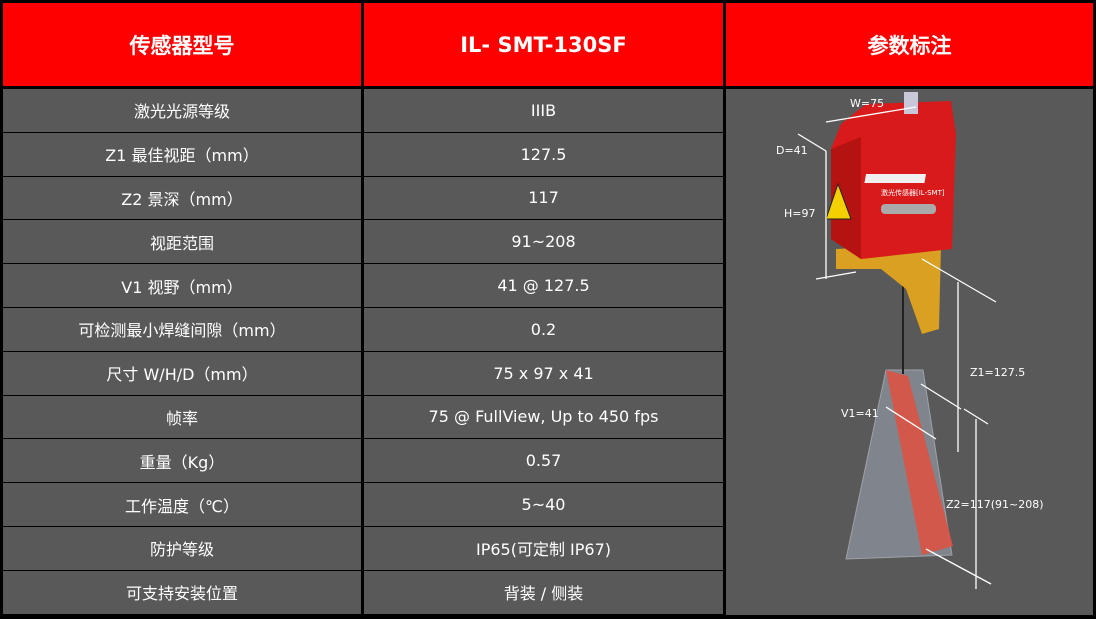 This screenshot has height=619, width=1096. Describe the element at coordinates (182, 44) in the screenshot. I see `header-sensor-model: 传感器型号` at that location.